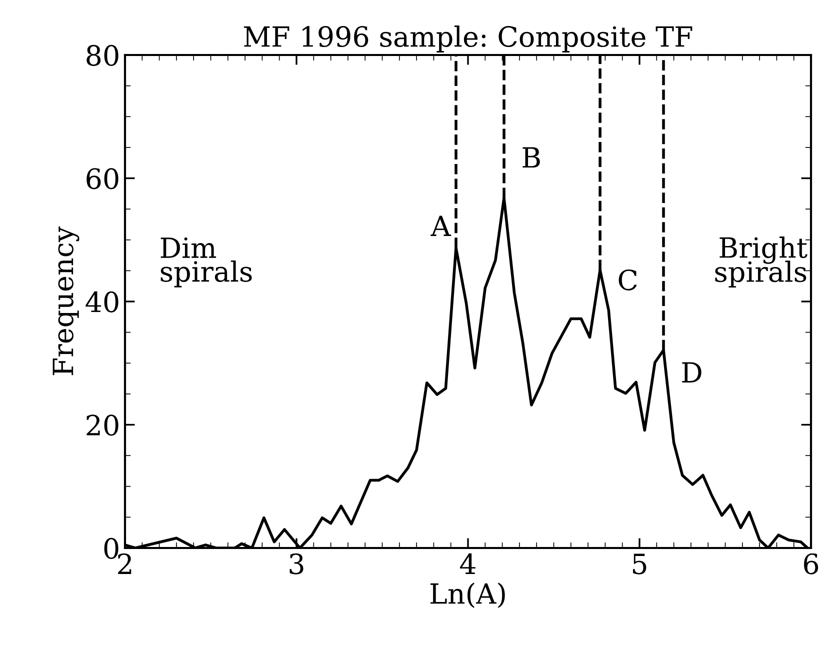 This screenshot has width=830, height=654. Describe the element at coordinates (297, 563) in the screenshot. I see `x-tick-label: 3` at that location.